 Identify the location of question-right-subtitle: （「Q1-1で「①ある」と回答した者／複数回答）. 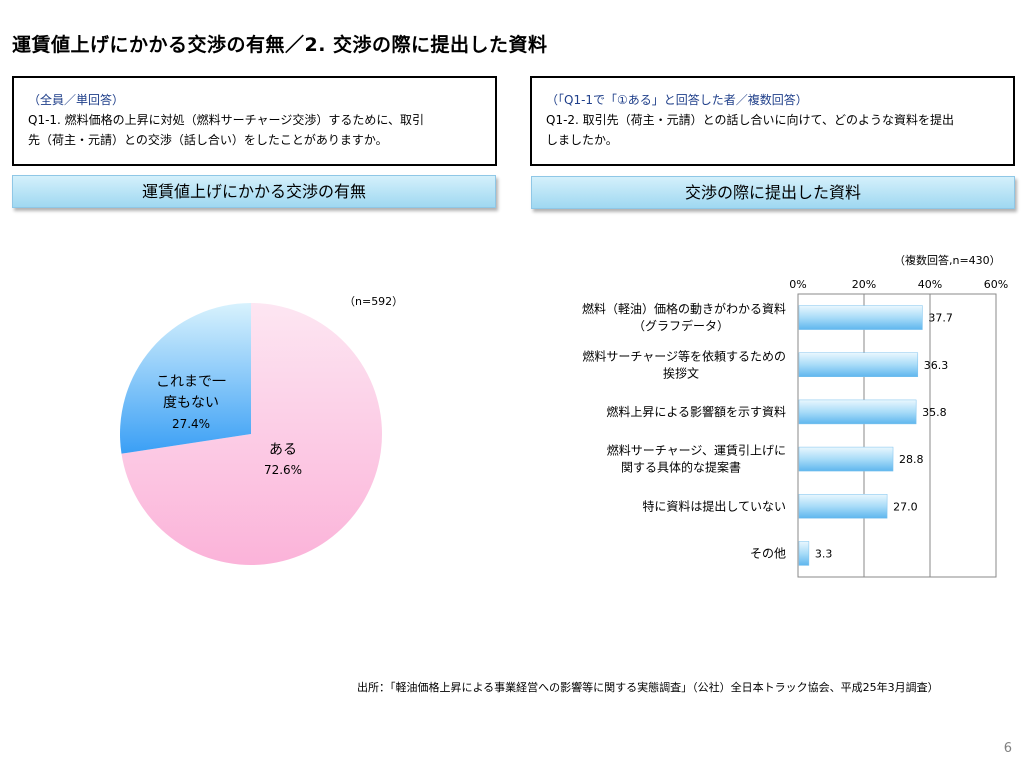
(677, 100).